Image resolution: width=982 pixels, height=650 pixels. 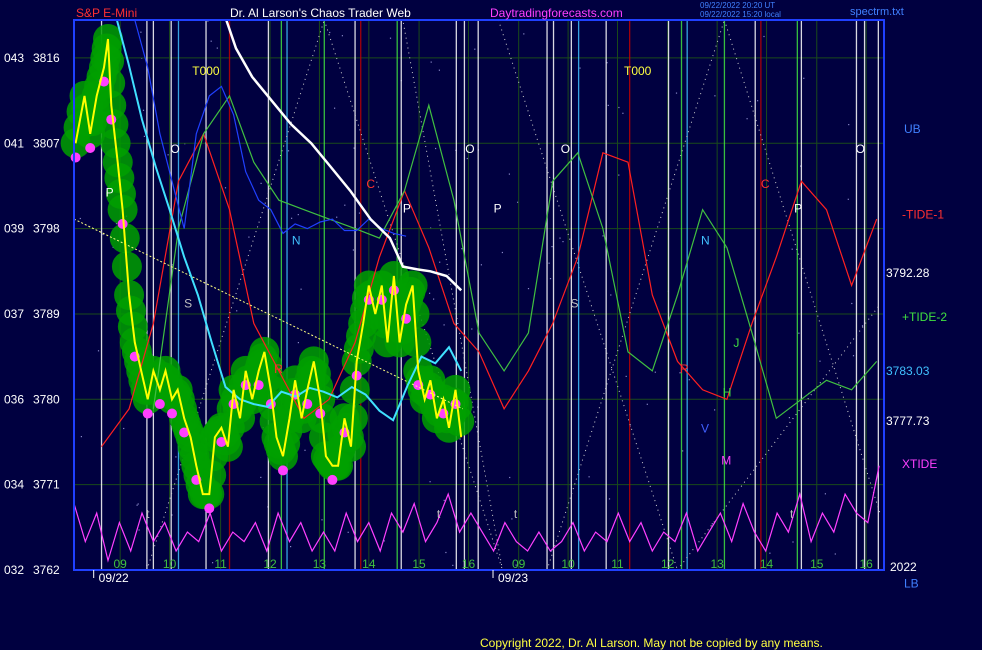 What do you see at coordinates (727, 392) in the screenshot?
I see `annotation-label: H` at bounding box center [727, 392].